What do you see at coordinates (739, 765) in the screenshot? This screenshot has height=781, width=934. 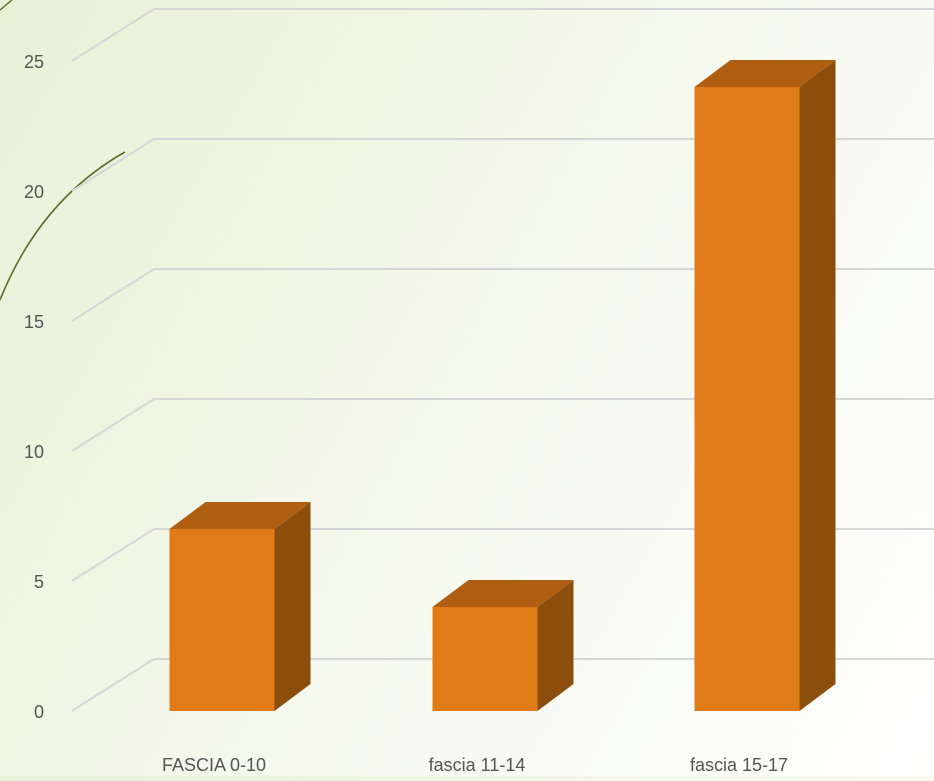 I see `x-tick-label: fascia 15-17` at bounding box center [739, 765].